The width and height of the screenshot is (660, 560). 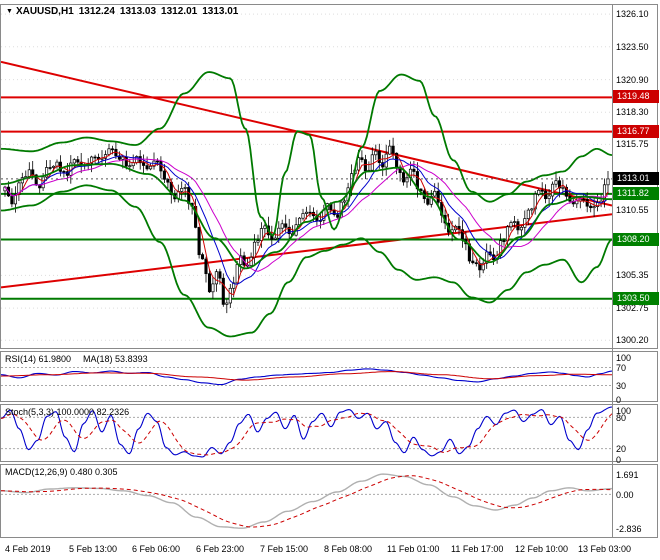 What do you see at coordinates (624, 411) in the screenshot?
I see `stoch-scale-label: 100` at bounding box center [624, 411].